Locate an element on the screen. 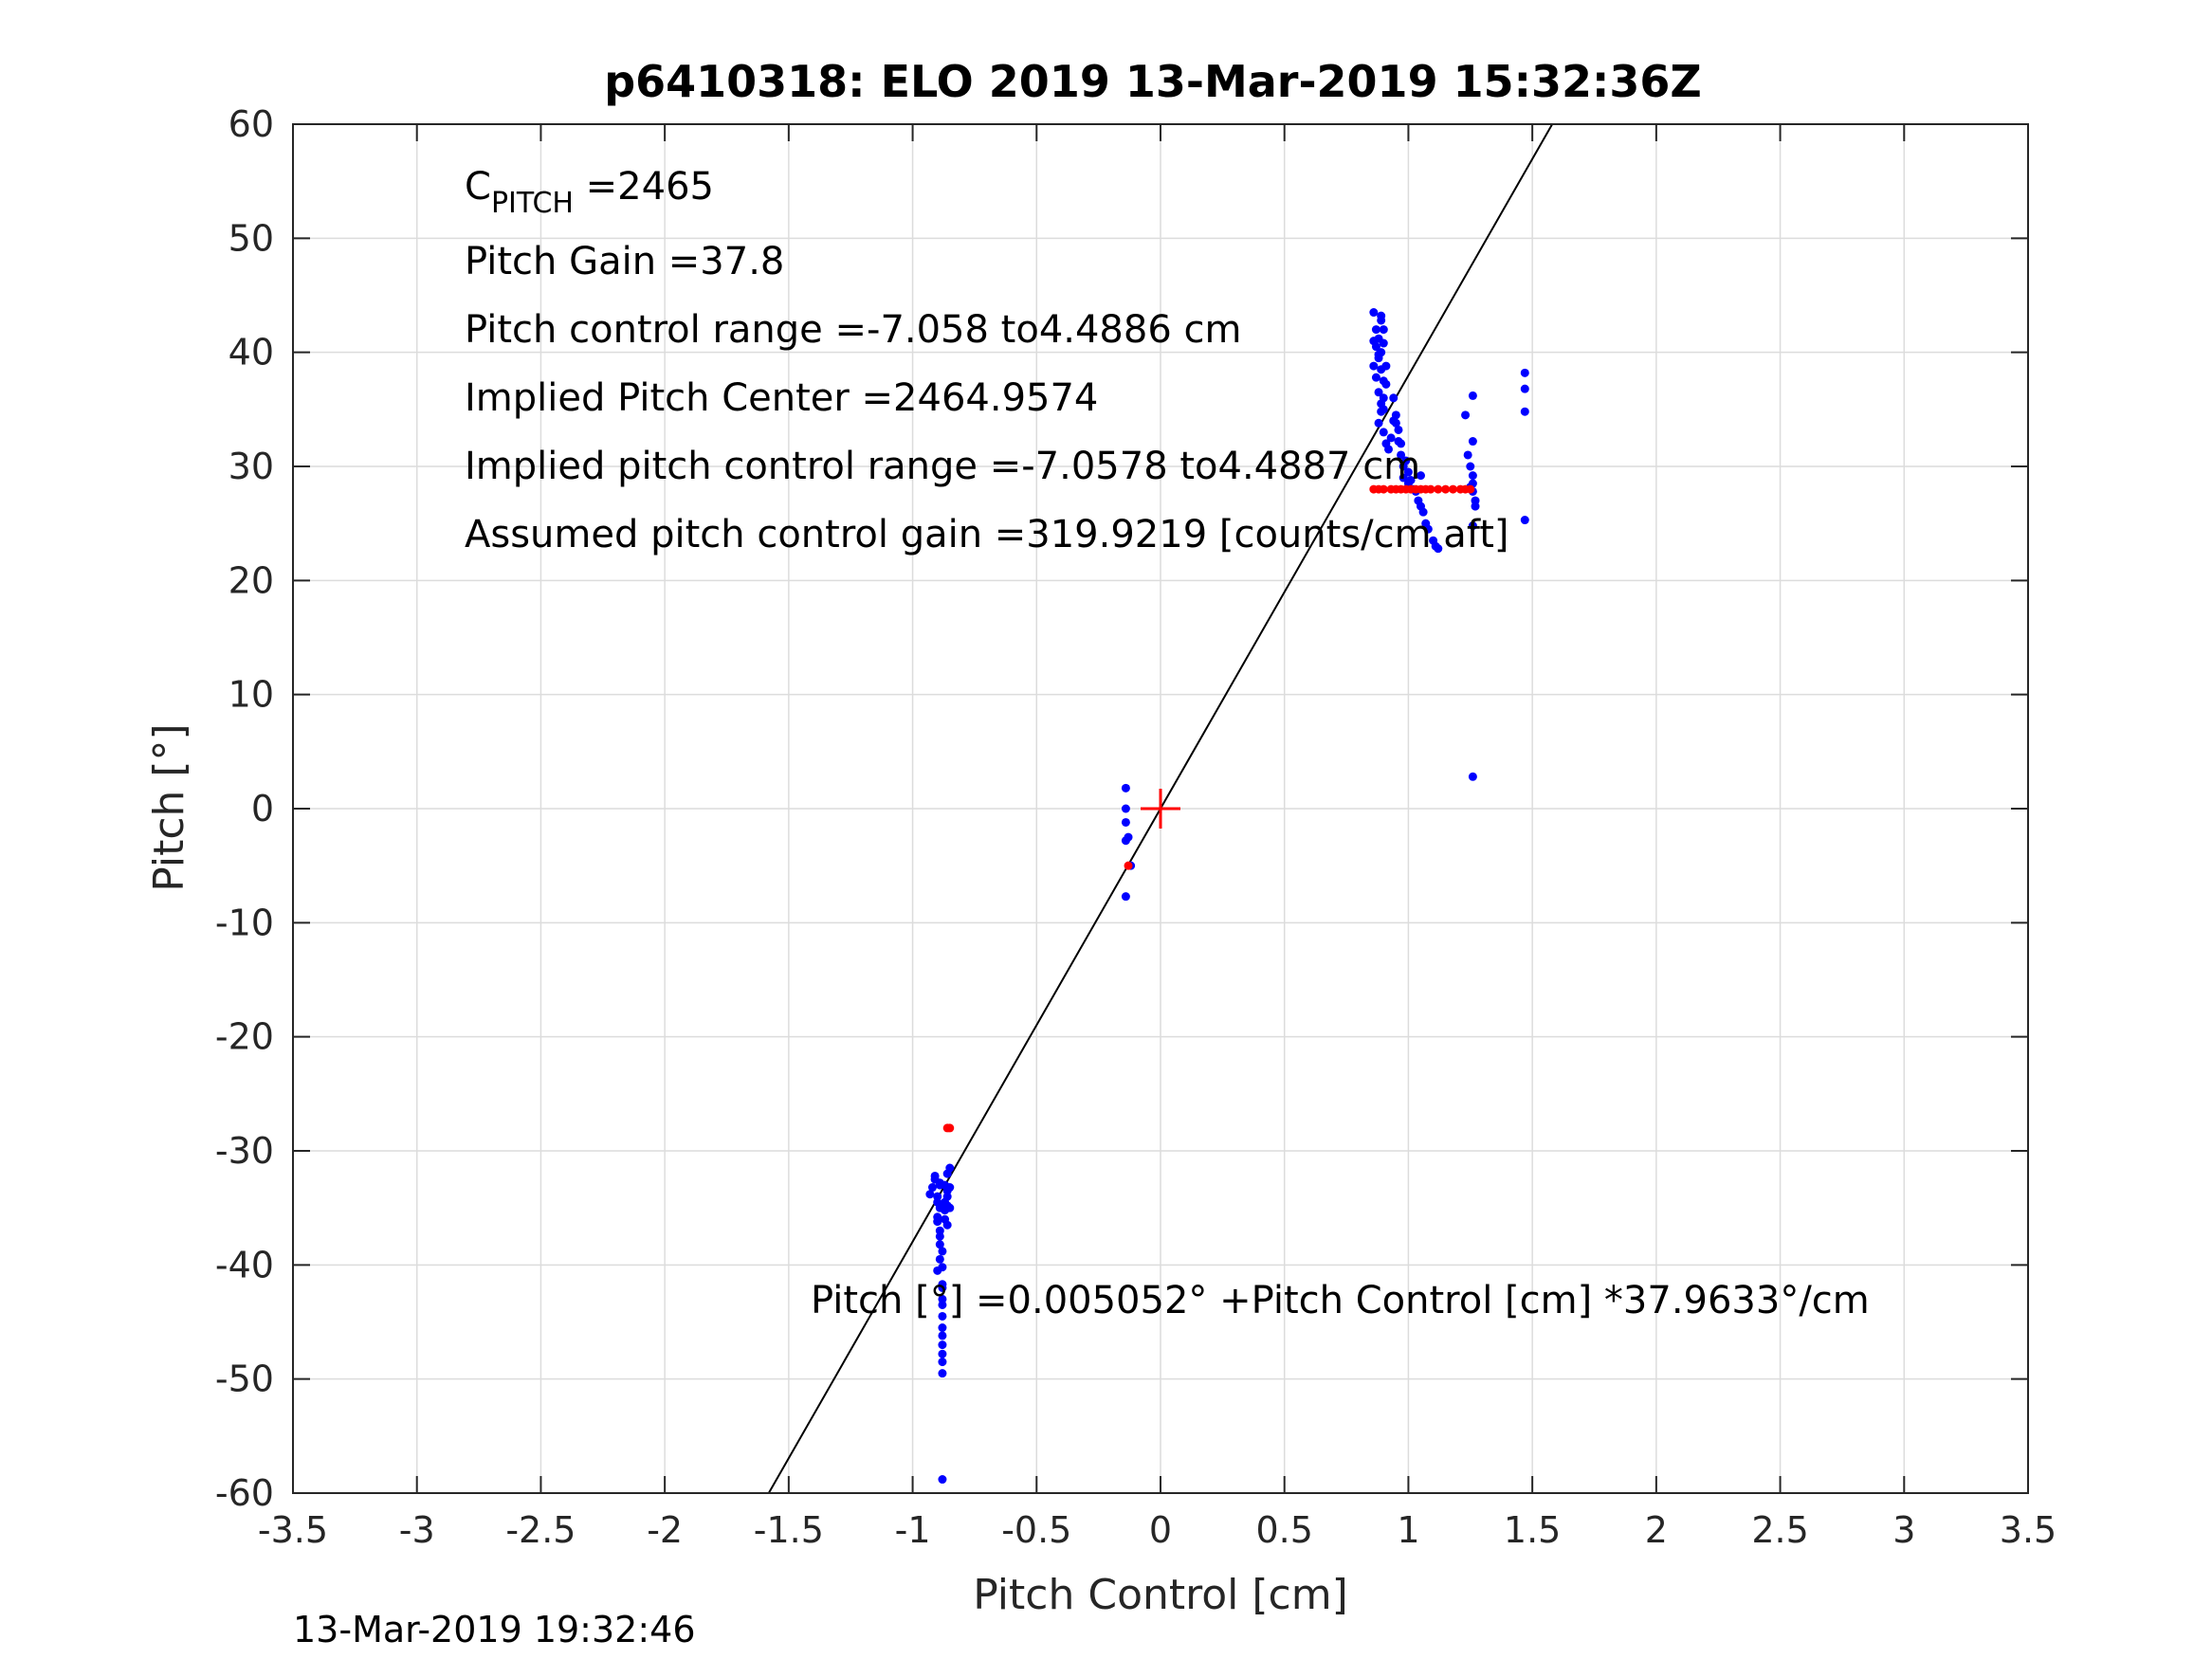 The width and height of the screenshot is (2212, 1659). chart-title: p6410318: ELO 2019 13-Mar-2019 15:32:36Z is located at coordinates (1153, 81).